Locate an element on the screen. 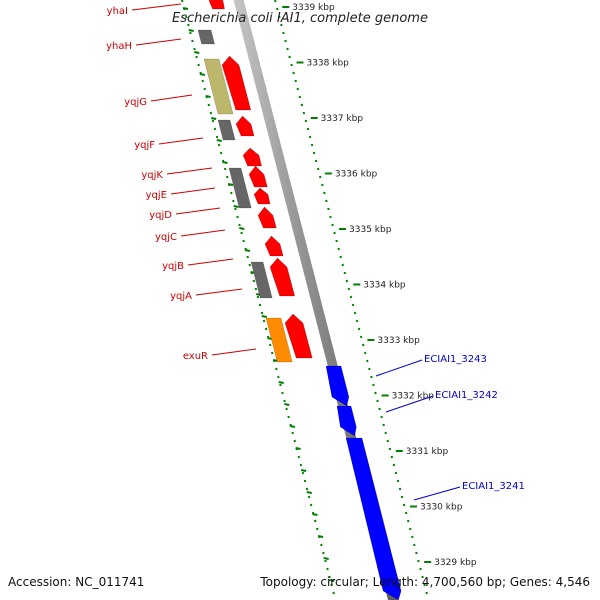 This screenshot has width=600, height=600. gene-label-yqjA: yqjA is located at coordinates (181, 296).